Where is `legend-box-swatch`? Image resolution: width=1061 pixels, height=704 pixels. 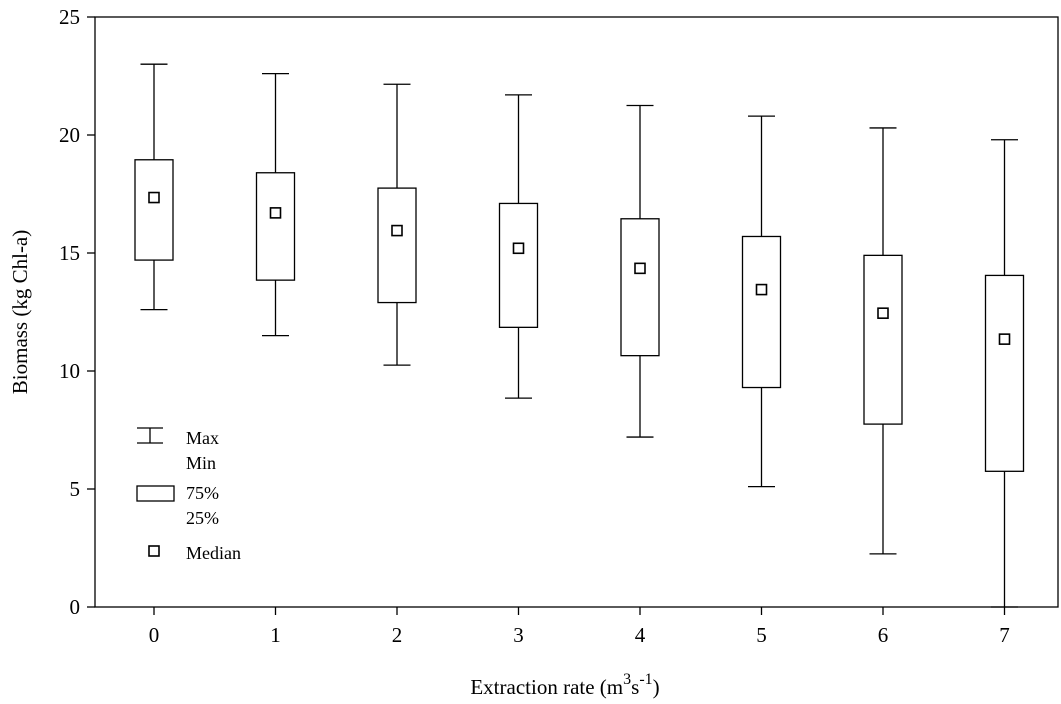
legend-box-swatch is located at coordinates (155, 493).